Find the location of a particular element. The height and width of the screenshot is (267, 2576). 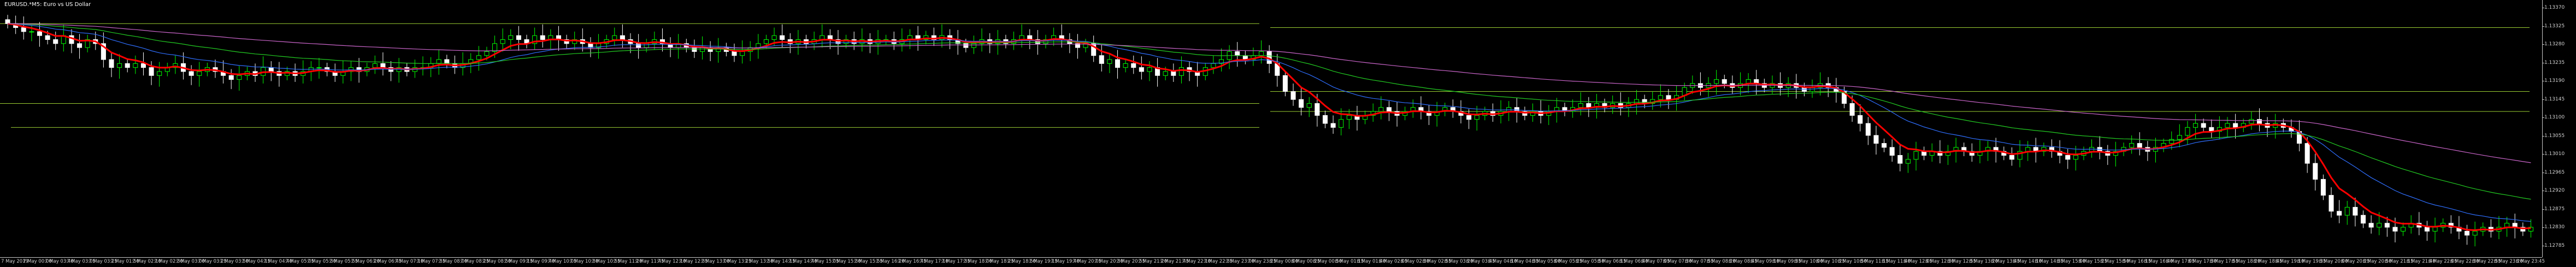

time-axis-label: 8 May 10:25 is located at coordinates (1831, 261).